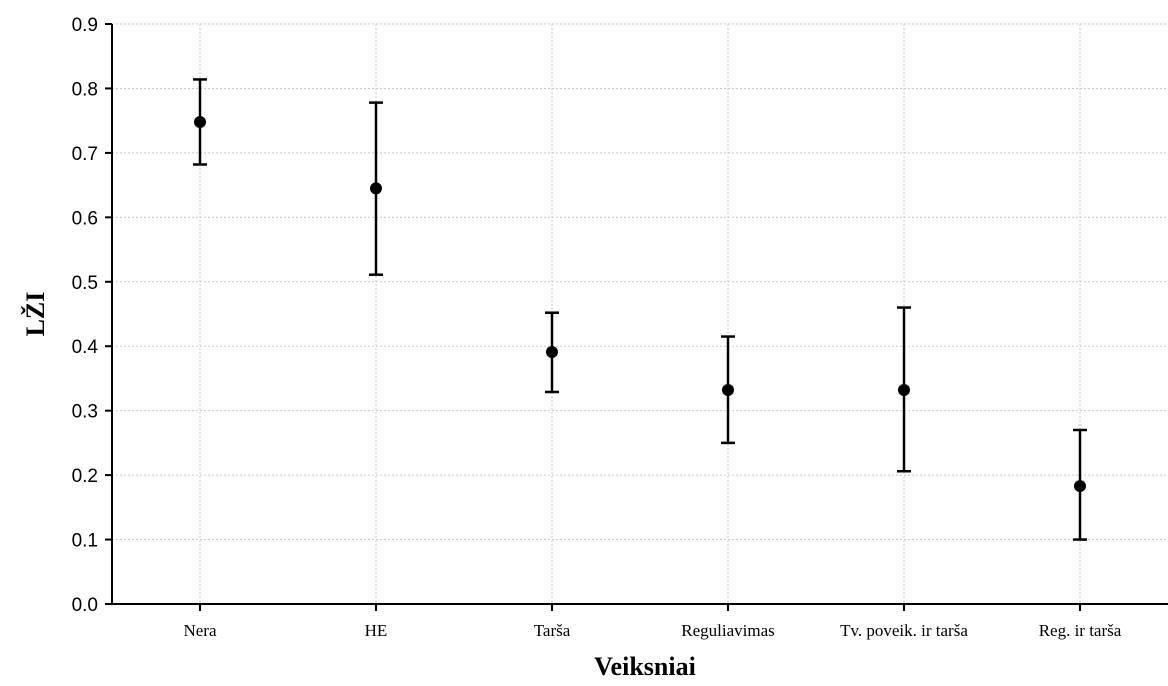 The height and width of the screenshot is (686, 1168). Describe the element at coordinates (85, 315) in the screenshot. I see `y-tick-labels: 0.0 0.1 0.2 0.3 0.4 0.5 0.6 0.7 0.8 0.9` at that location.